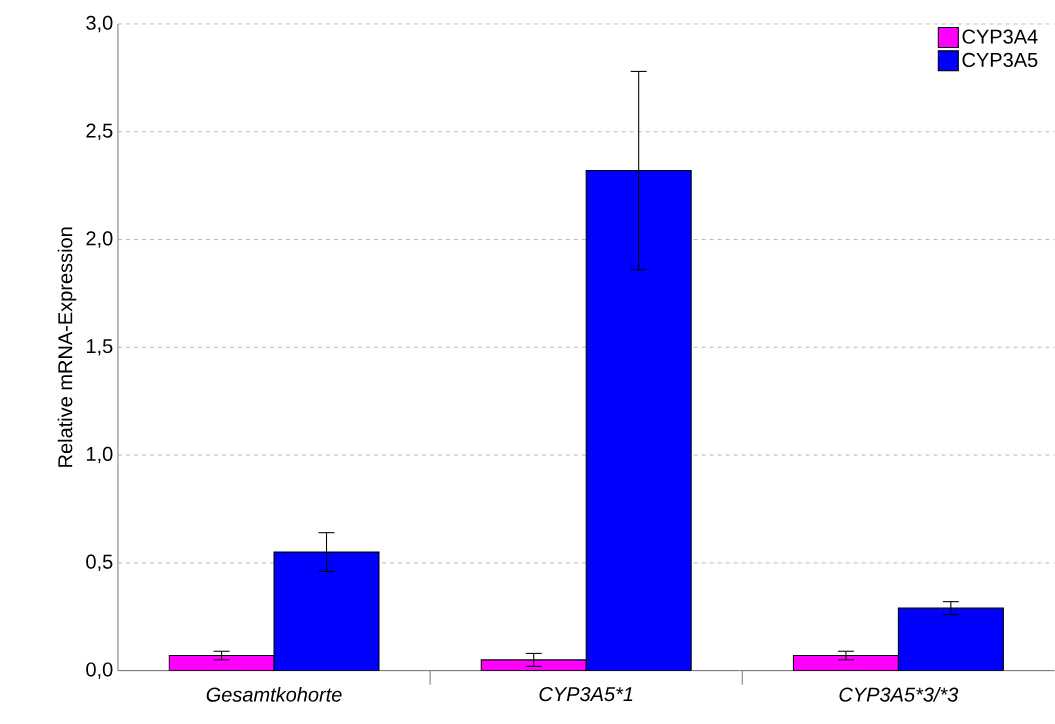 Image resolution: width=1055 pixels, height=724 pixels. I want to click on y-tick-label: 2,5, so click(99, 132).